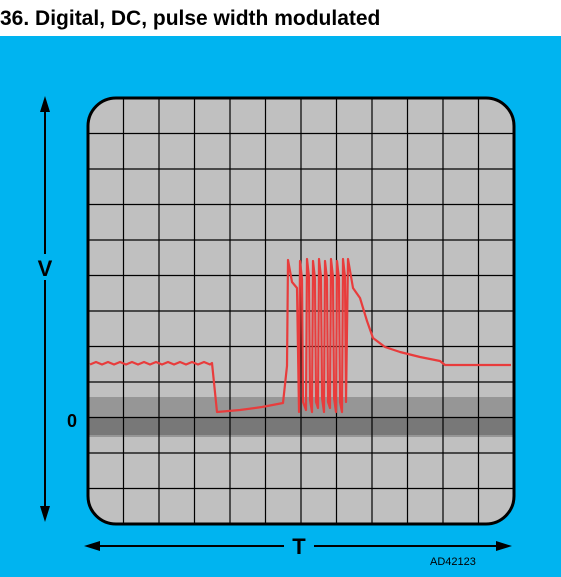  Describe the element at coordinates (45, 309) in the screenshot. I see `voltage-axis: V` at that location.